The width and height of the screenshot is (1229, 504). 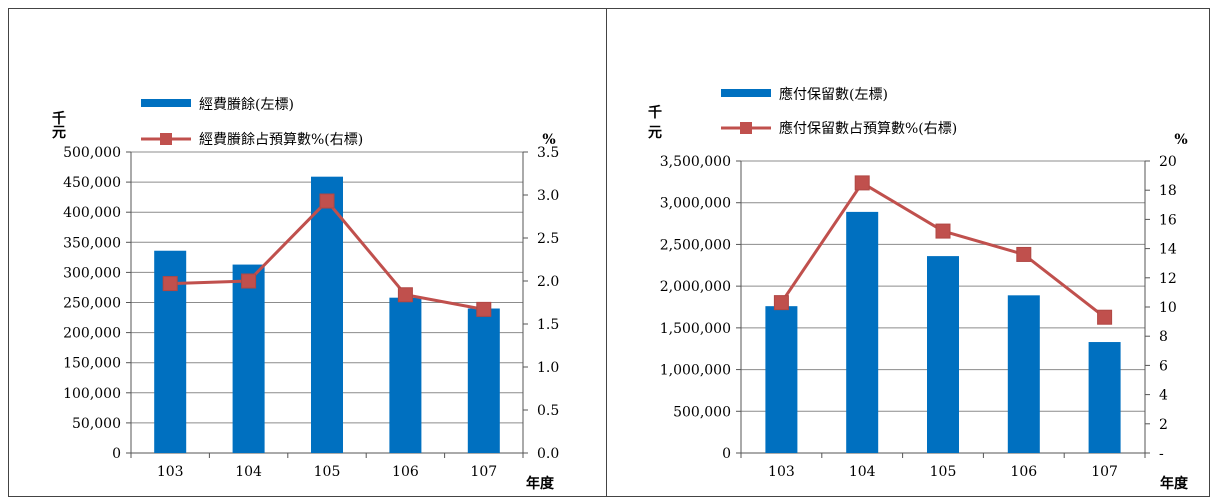 I want to click on y-left-tick-label: 350,000, so click(x=92, y=243).